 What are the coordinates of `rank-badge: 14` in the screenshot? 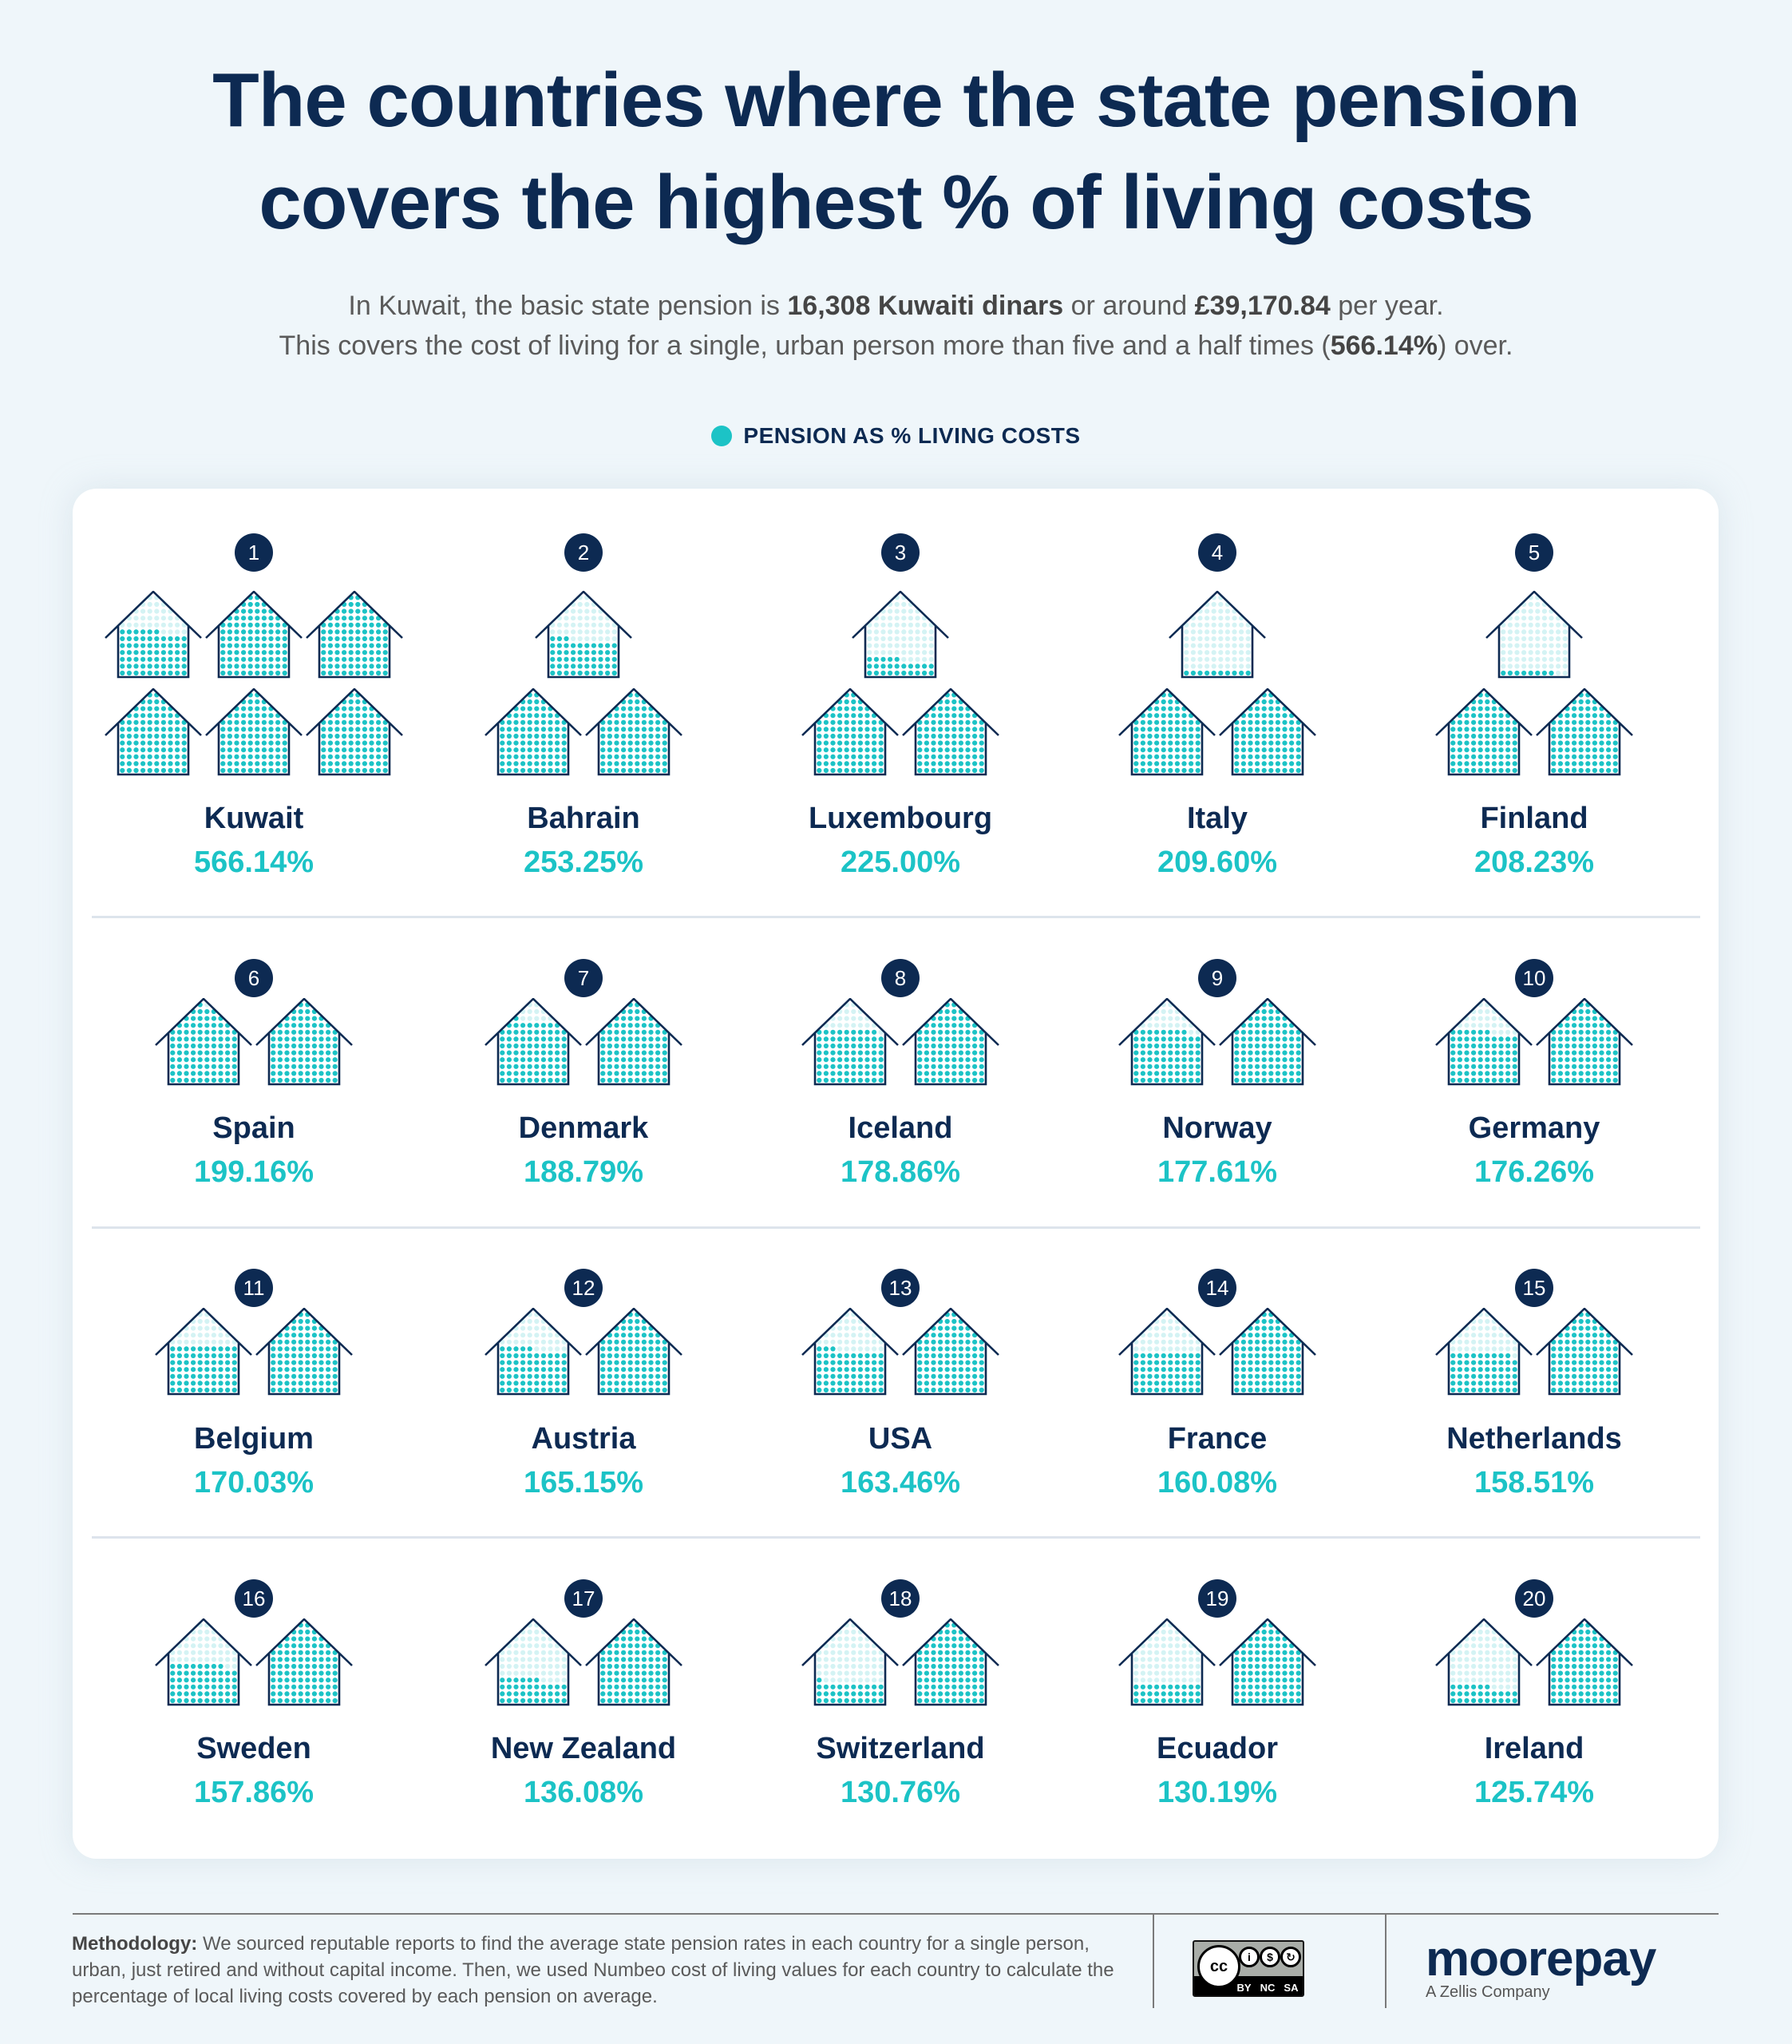 It's located at (1217, 1288).